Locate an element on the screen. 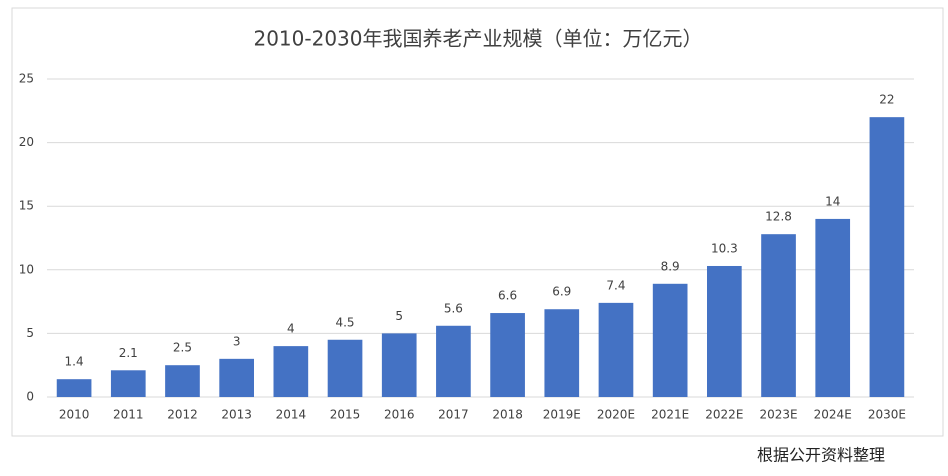 Image resolution: width=948 pixels, height=476 pixels. data-label: 22 is located at coordinates (886, 100).